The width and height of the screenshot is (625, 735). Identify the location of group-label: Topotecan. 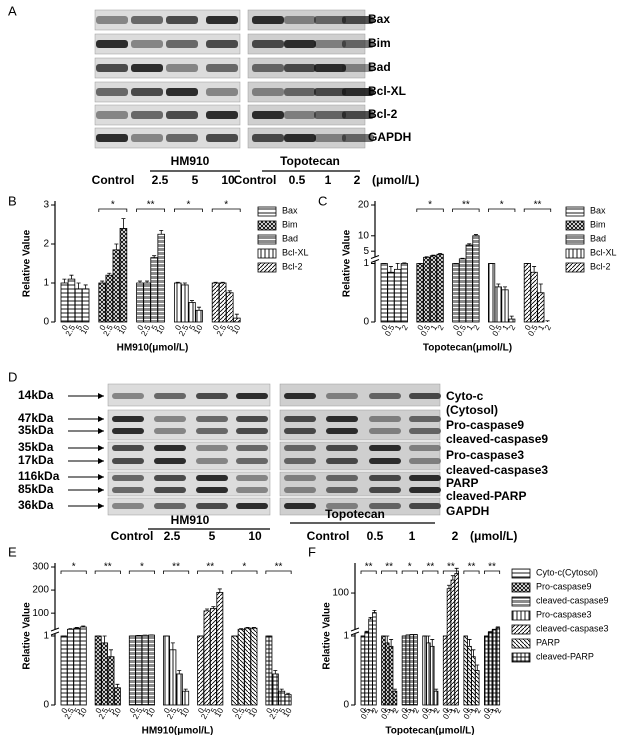
(355, 514).